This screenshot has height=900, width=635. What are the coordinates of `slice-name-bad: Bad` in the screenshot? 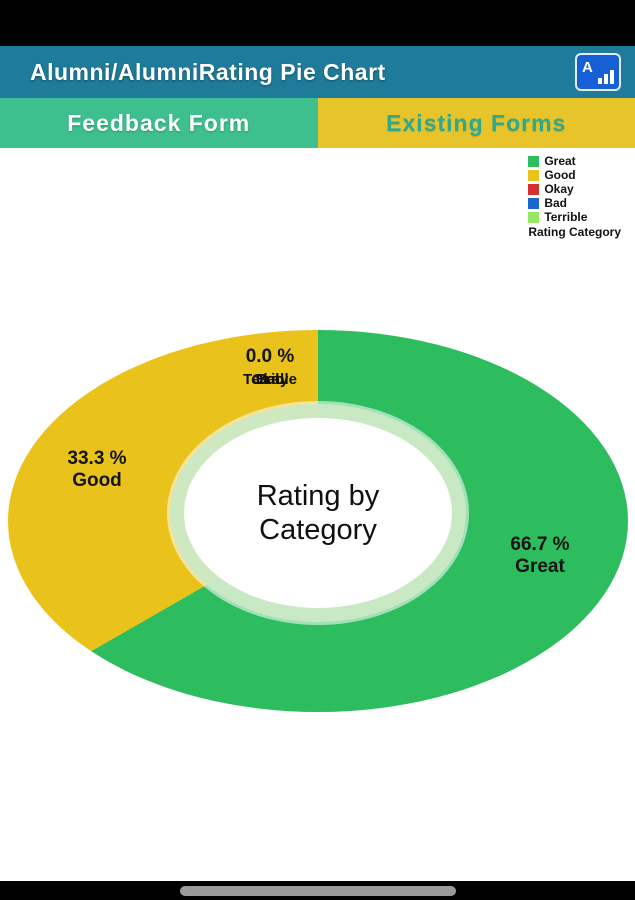 It's located at (270, 379).